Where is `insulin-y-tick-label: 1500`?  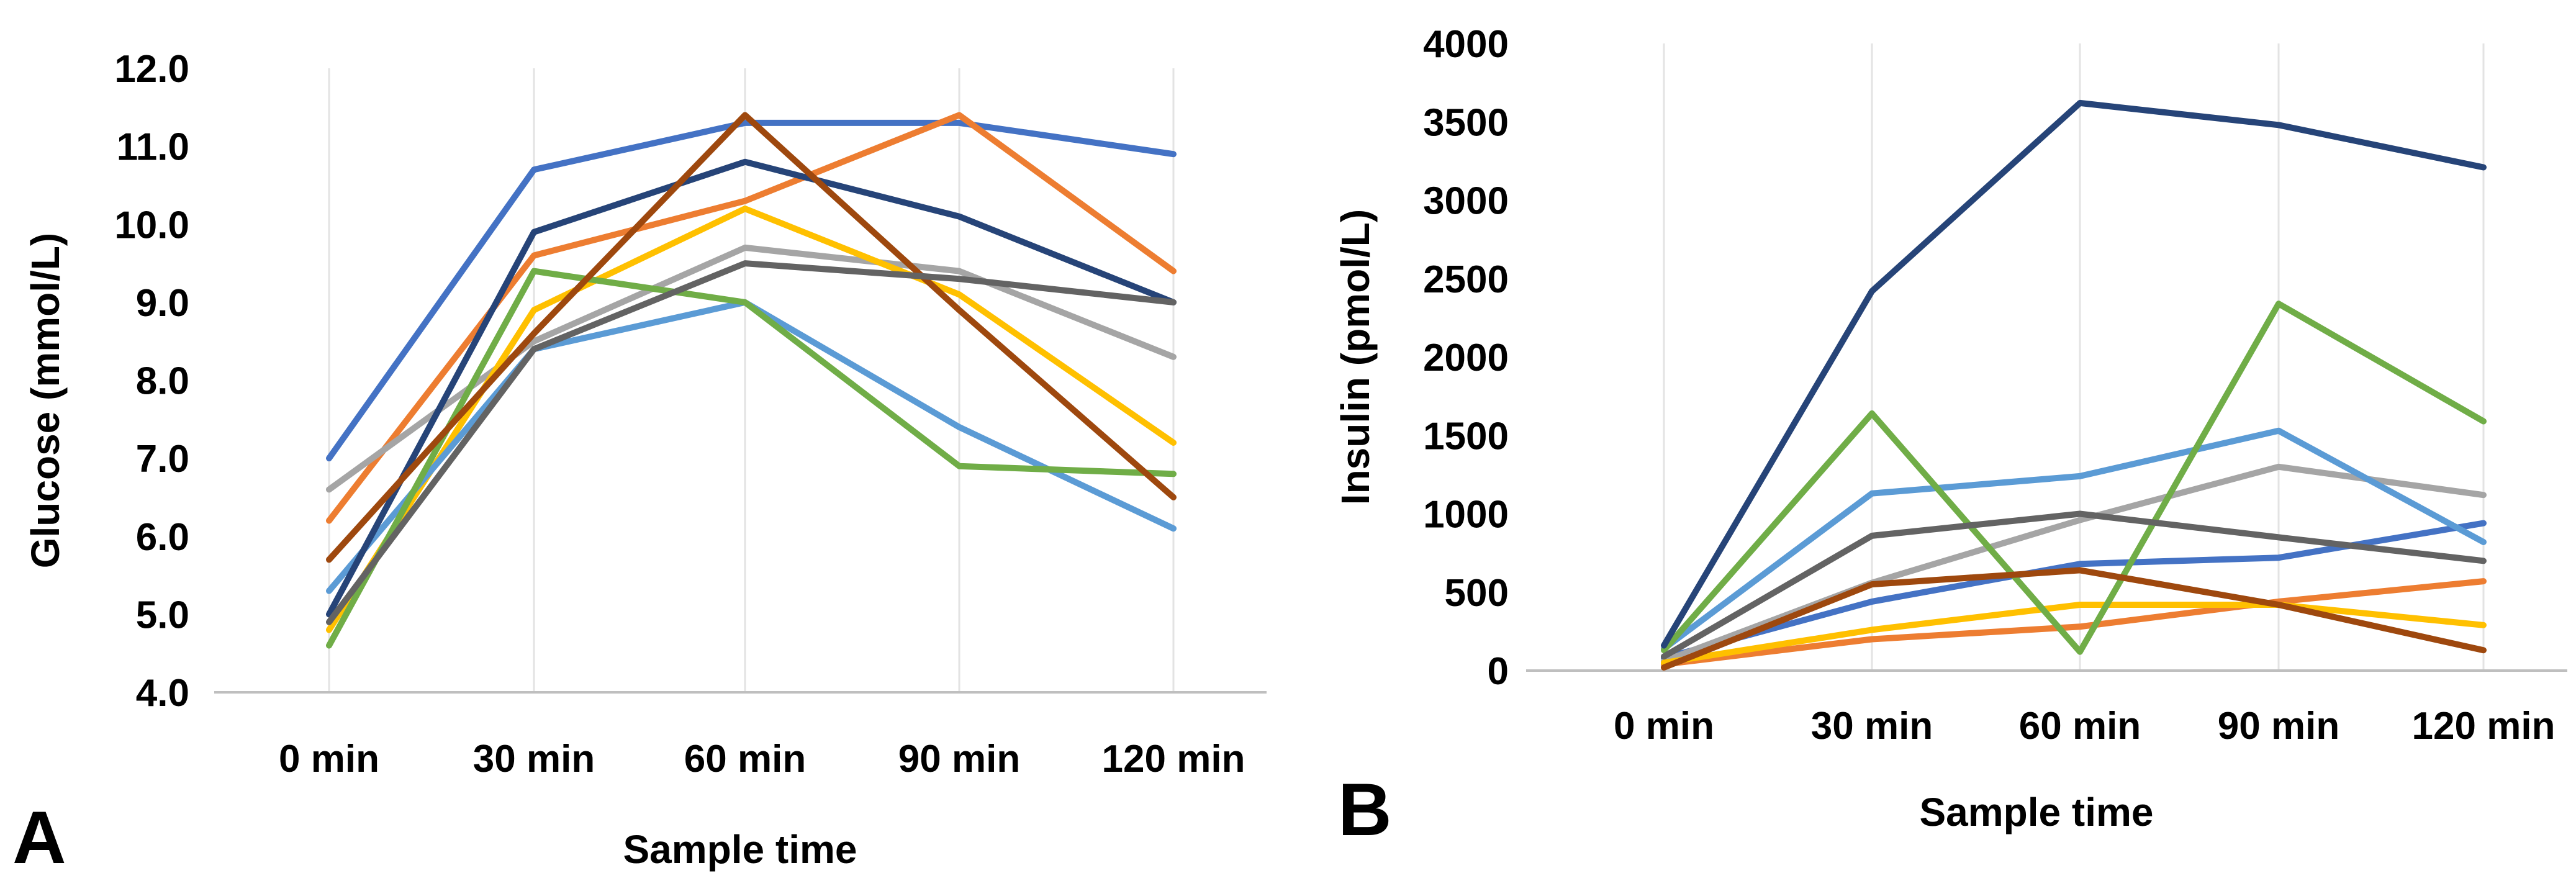 insulin-y-tick-label: 1500 is located at coordinates (1466, 437).